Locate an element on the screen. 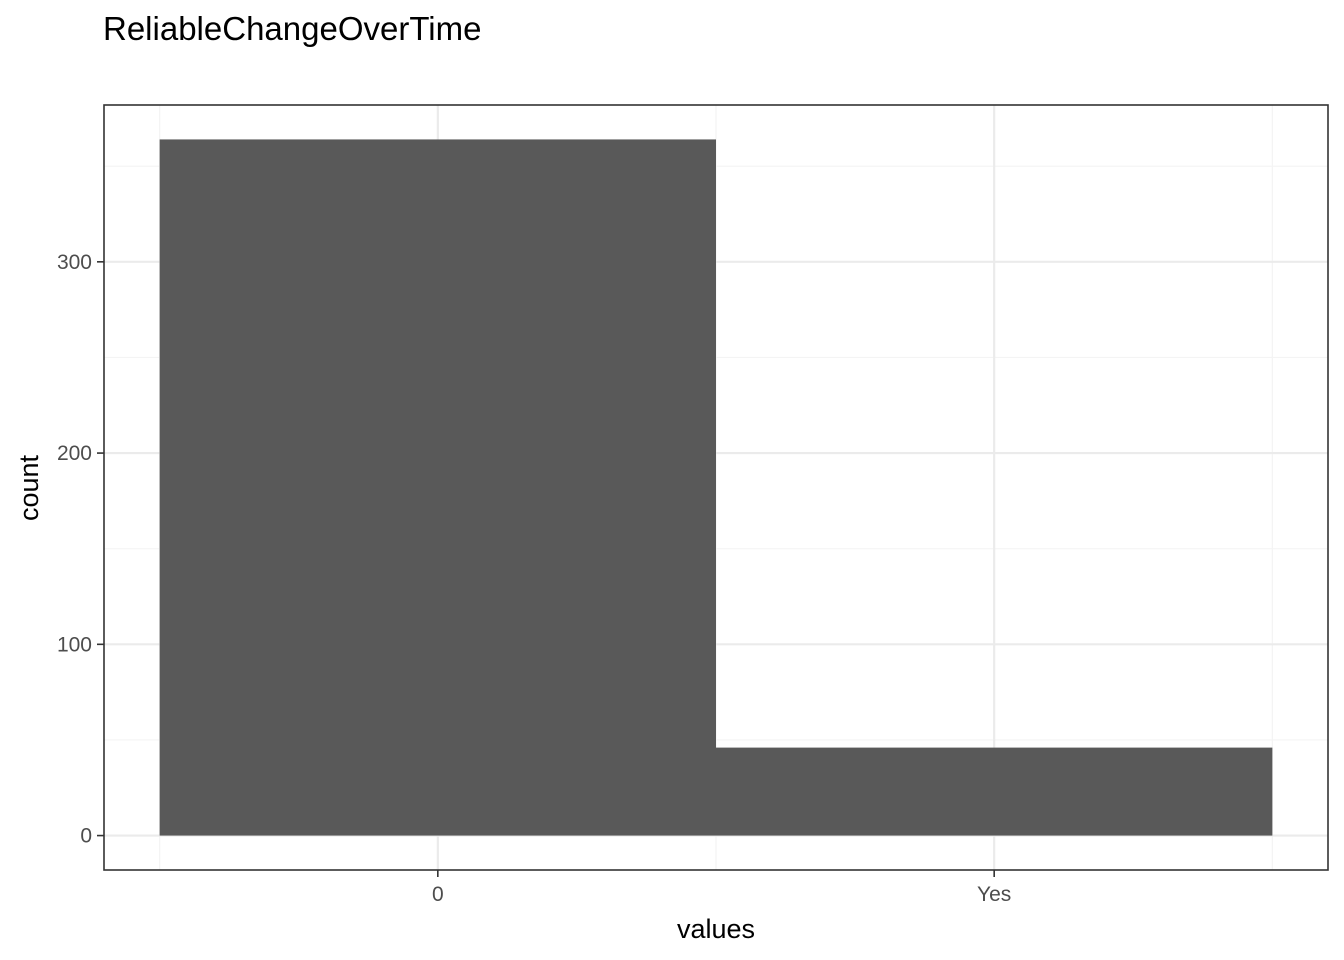 This screenshot has height=960, width=1344. x-axis: 0 Yes is located at coordinates (721, 888).